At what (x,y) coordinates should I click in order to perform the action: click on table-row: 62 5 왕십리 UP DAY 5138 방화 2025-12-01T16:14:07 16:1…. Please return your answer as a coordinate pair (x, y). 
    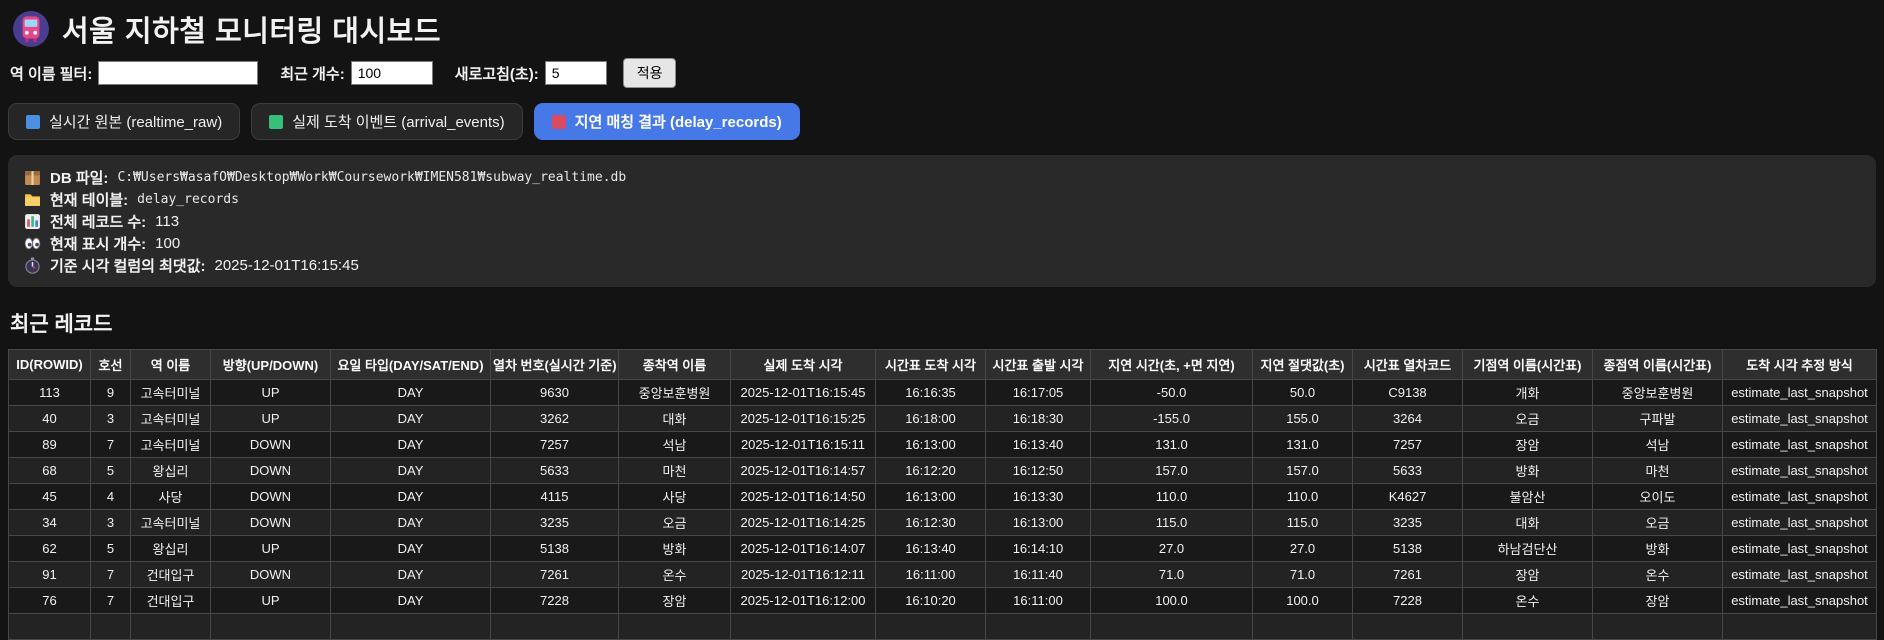
    Looking at the image, I should click on (942, 548).